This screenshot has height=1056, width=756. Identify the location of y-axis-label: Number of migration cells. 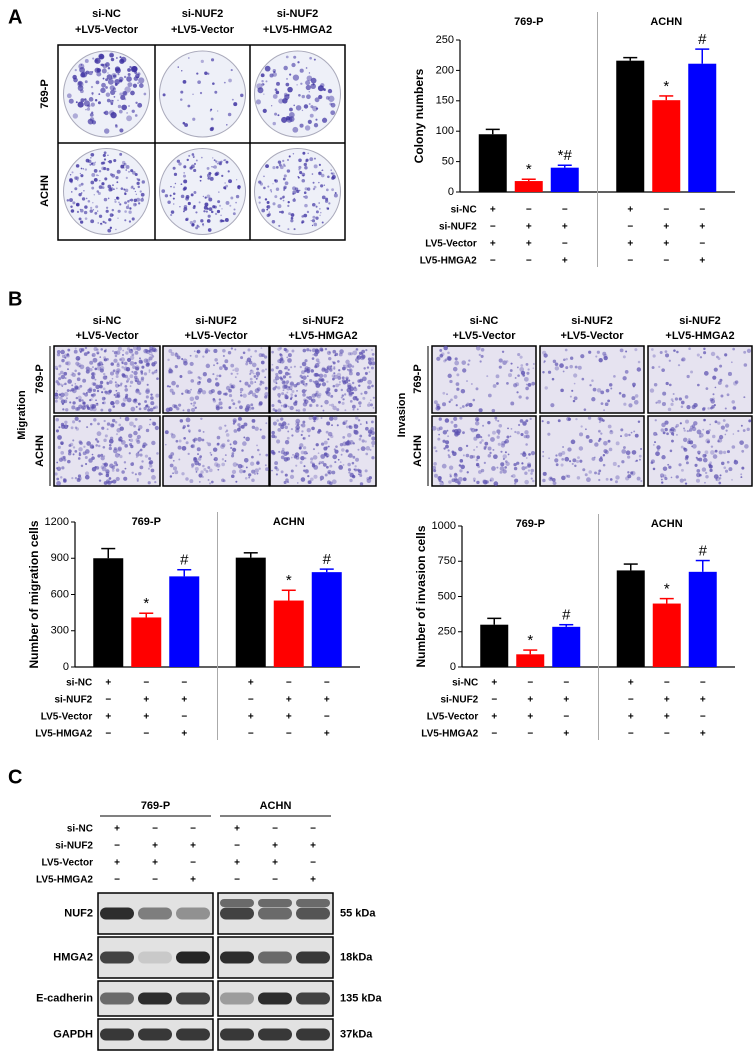
(34, 594).